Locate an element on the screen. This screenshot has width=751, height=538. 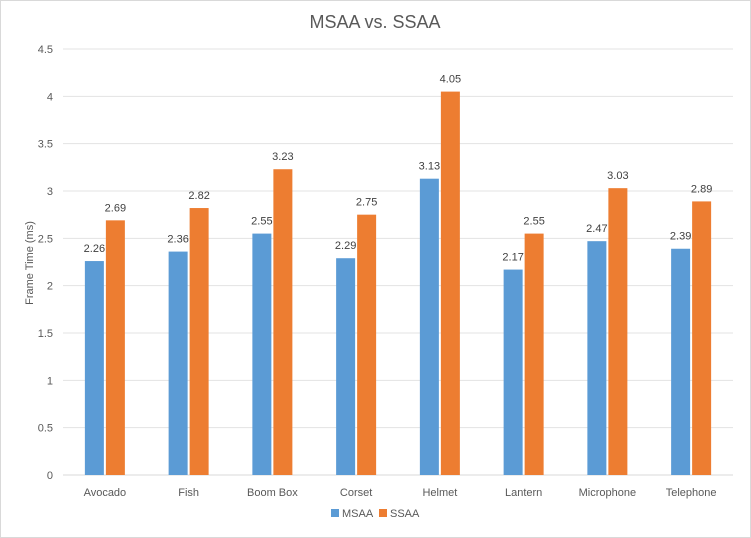
x-tick-label: Corset is located at coordinates (356, 493).